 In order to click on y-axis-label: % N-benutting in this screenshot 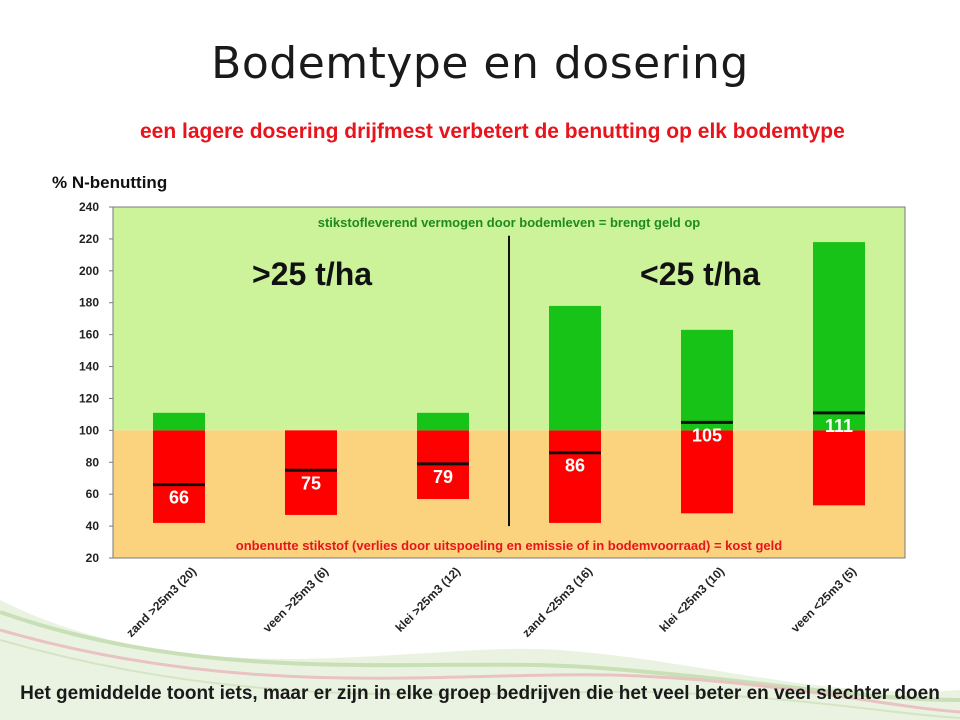, I will do `click(109, 182)`.